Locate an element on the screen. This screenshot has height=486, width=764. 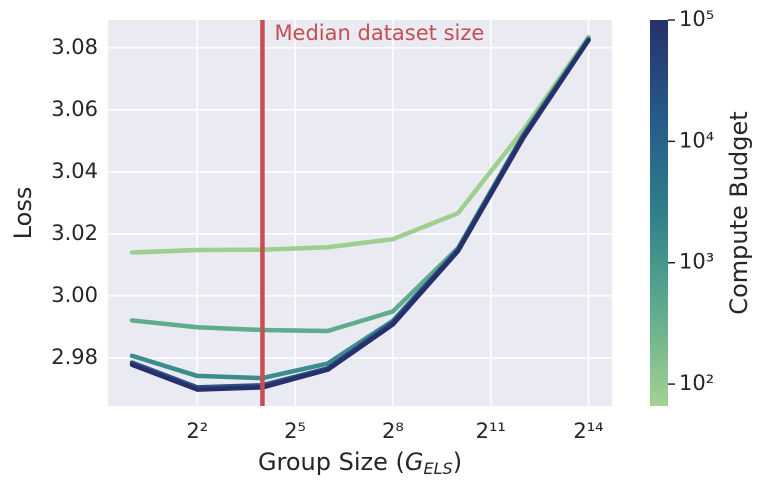
colorbar is located at coordinates (659, 213).